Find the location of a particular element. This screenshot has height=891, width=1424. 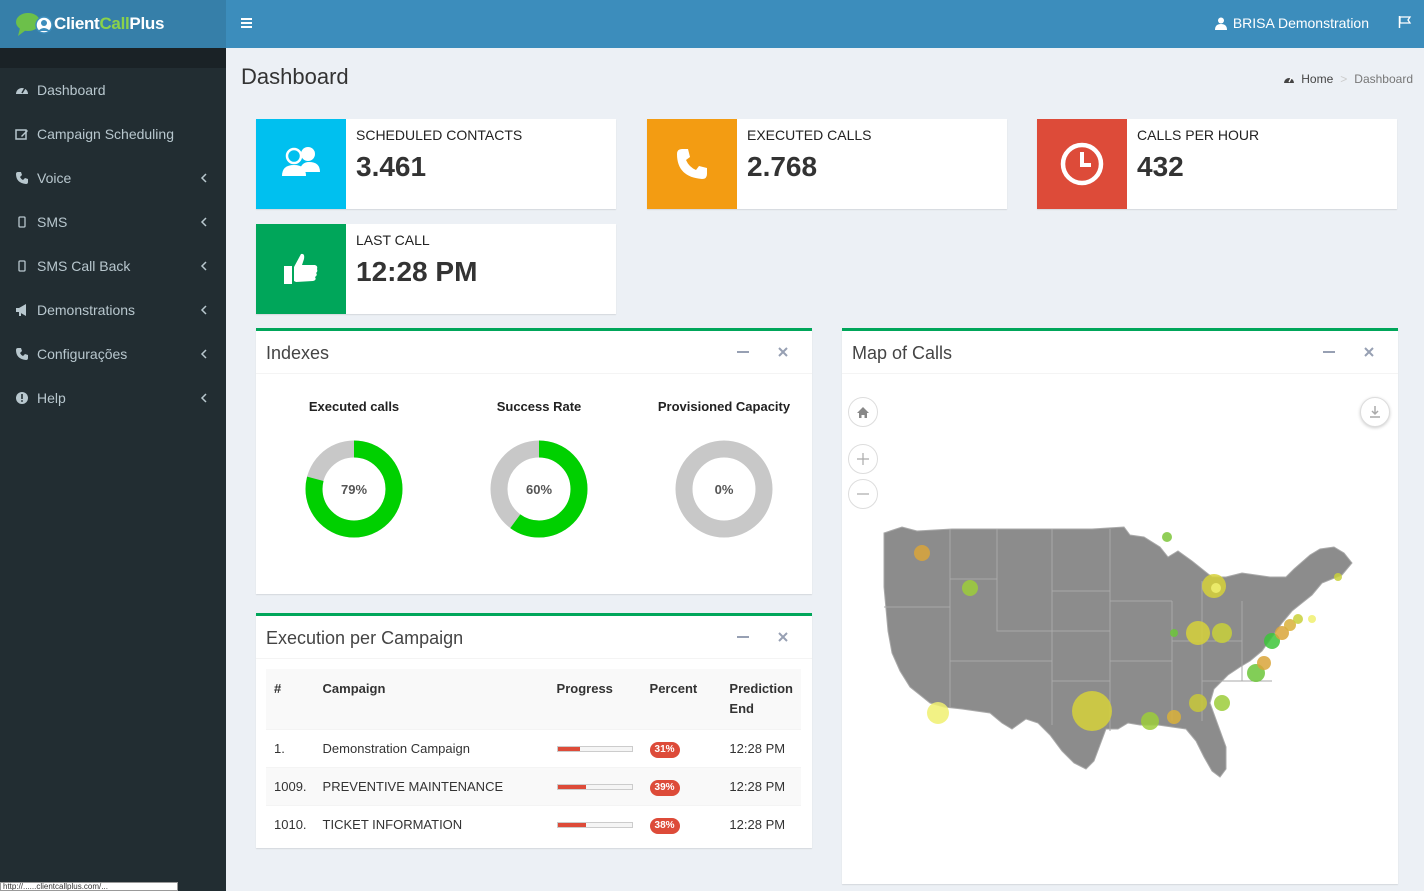

donut-percent-label: 60% is located at coordinates (539, 489).